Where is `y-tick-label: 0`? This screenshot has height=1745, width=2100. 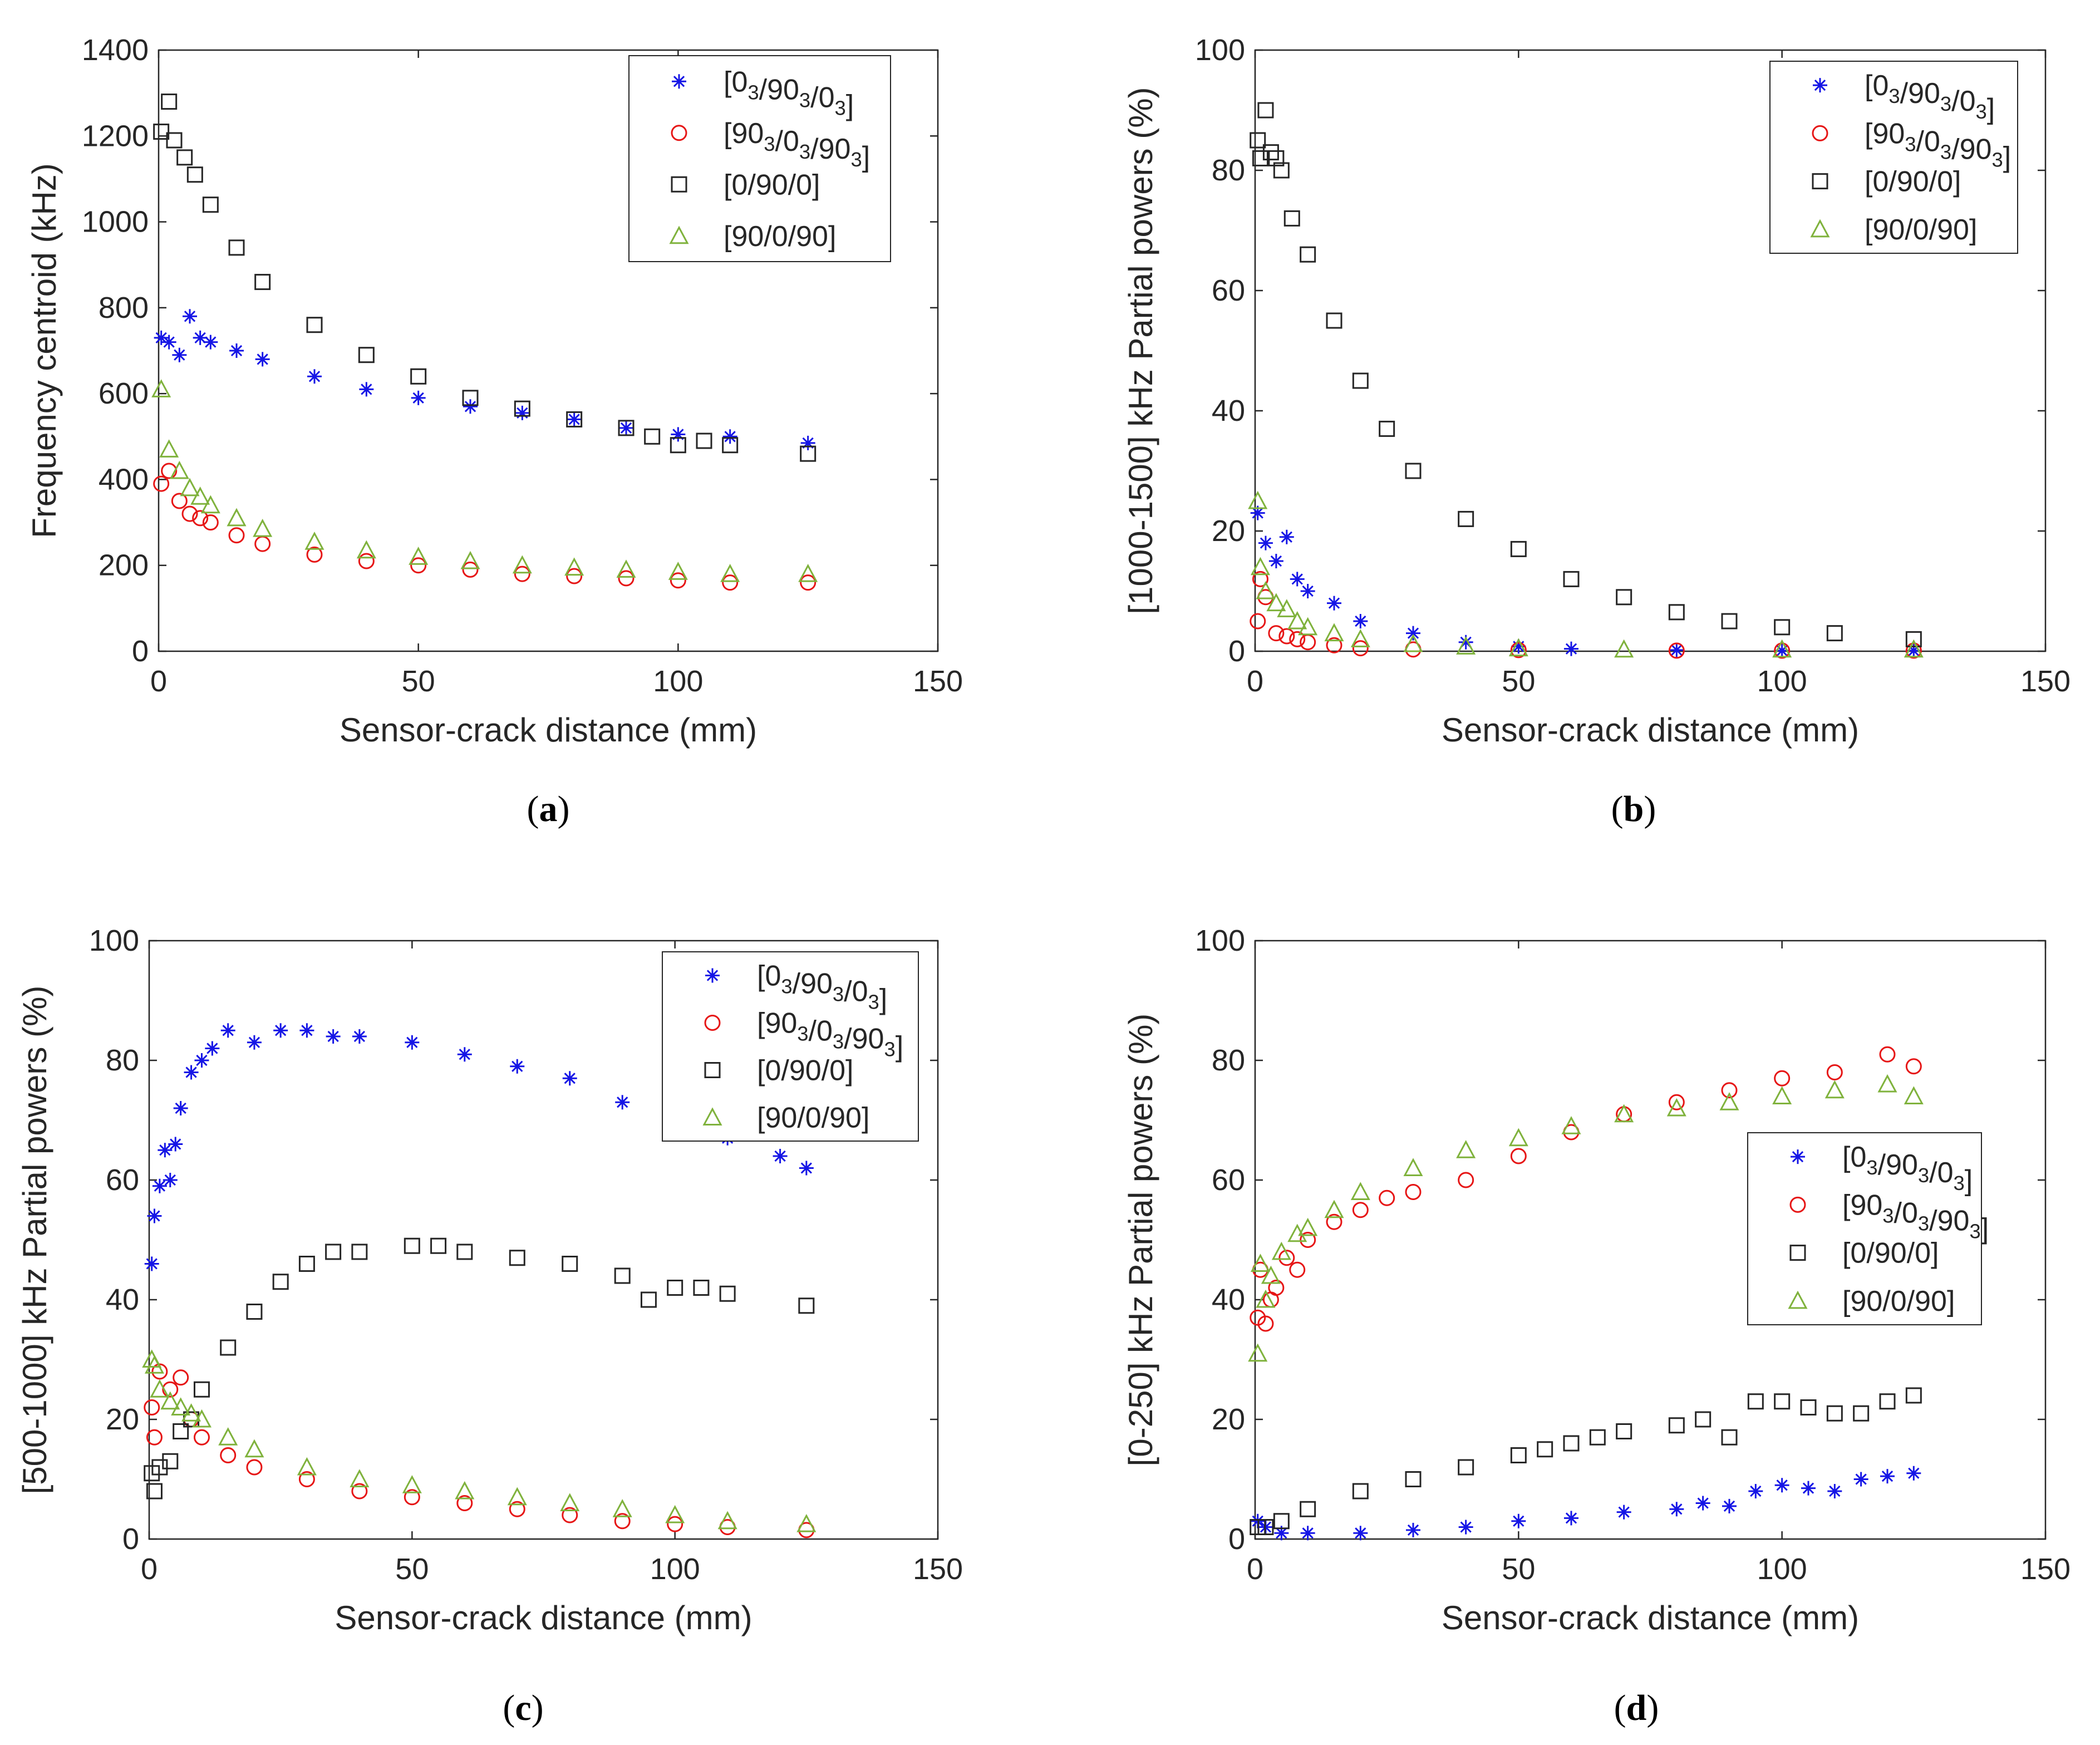
y-tick-label: 0 is located at coordinates (140, 651).